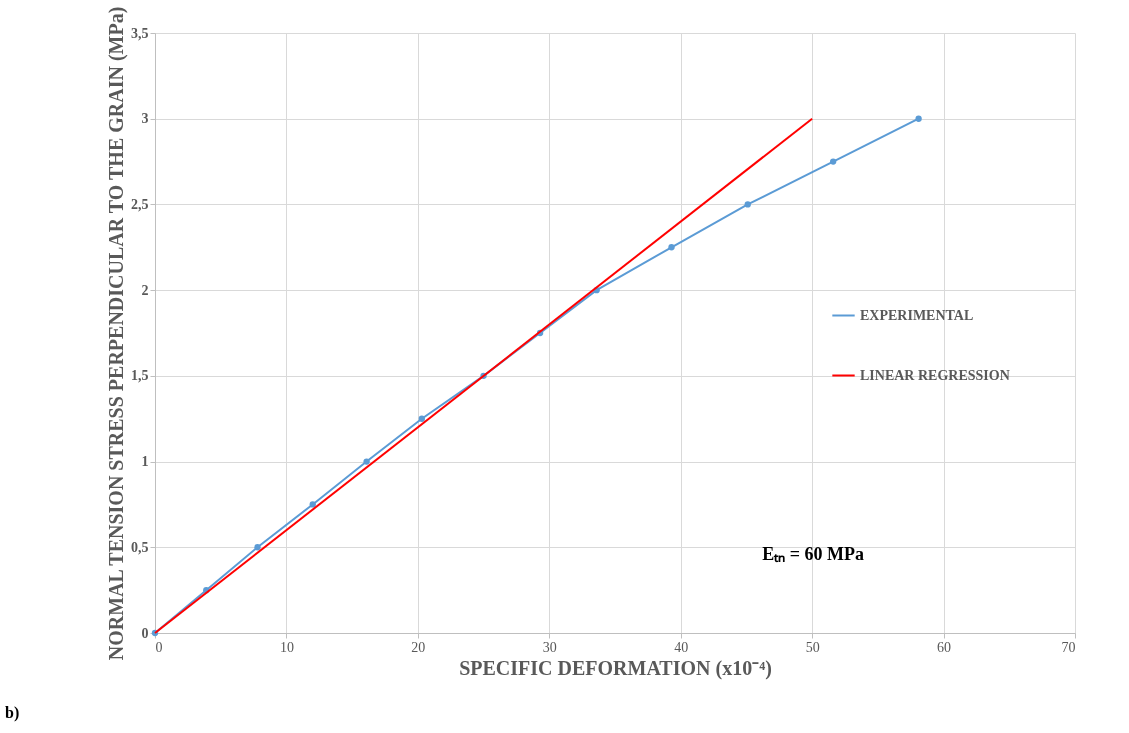 Image resolution: width=1129 pixels, height=733 pixels. I want to click on x-tick-label: 0, so click(159, 647).